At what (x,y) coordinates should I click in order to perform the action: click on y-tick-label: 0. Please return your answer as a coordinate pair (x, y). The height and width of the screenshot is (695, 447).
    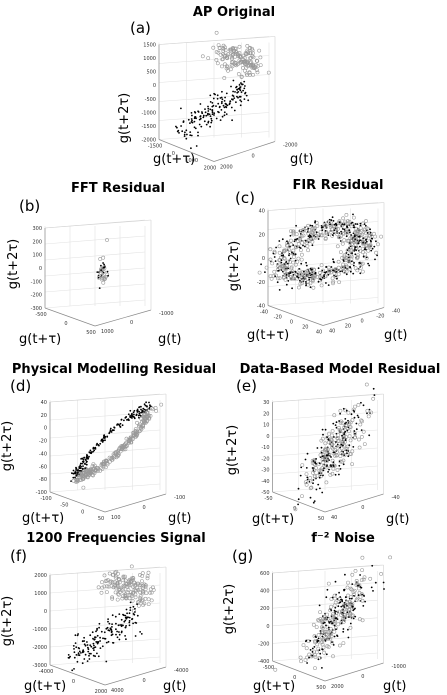
    Looking at the image, I should click on (73, 682).